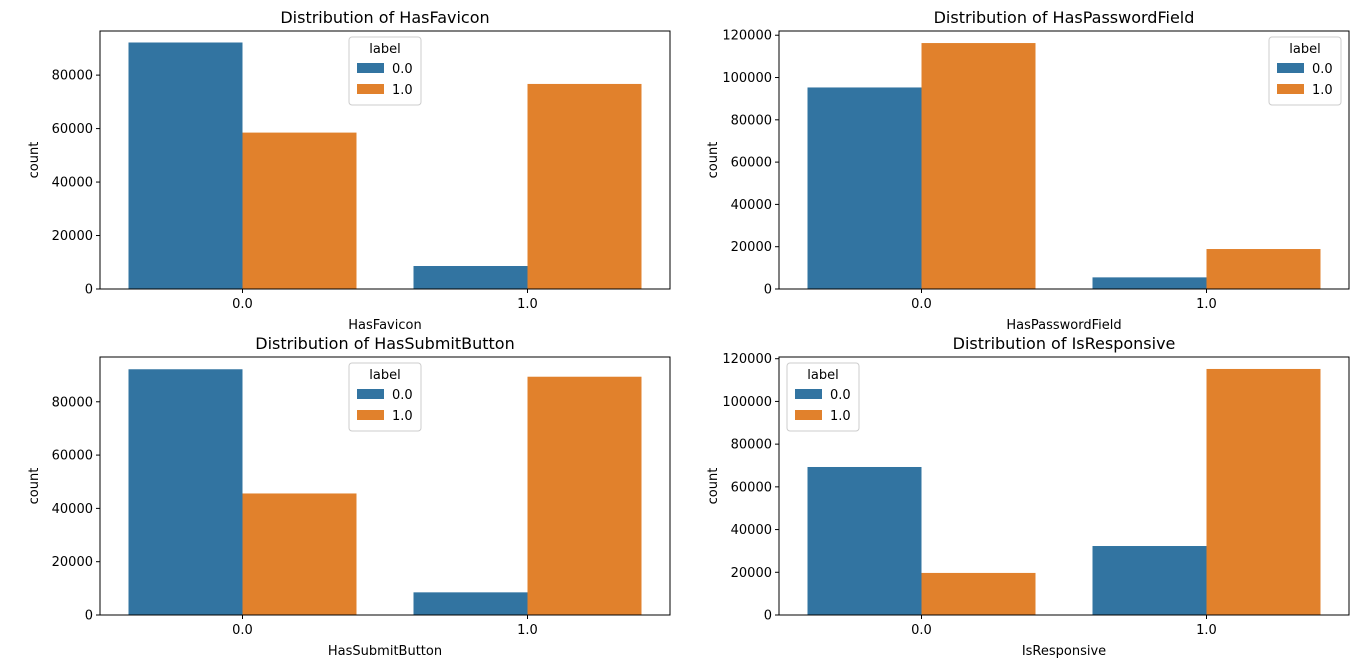  I want to click on x-axis-label: IsResponsive, so click(1064, 651).